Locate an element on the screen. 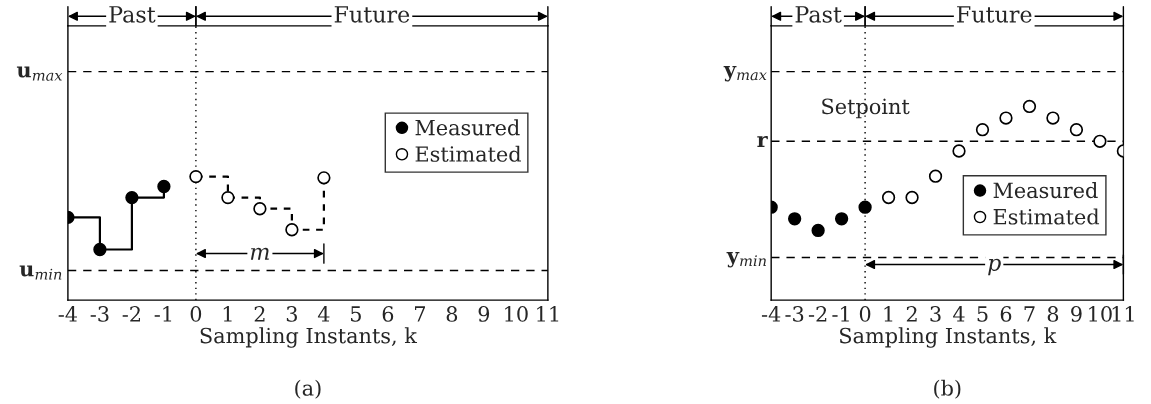  ref-line-label: u$_{min}$ is located at coordinates (40, 272).